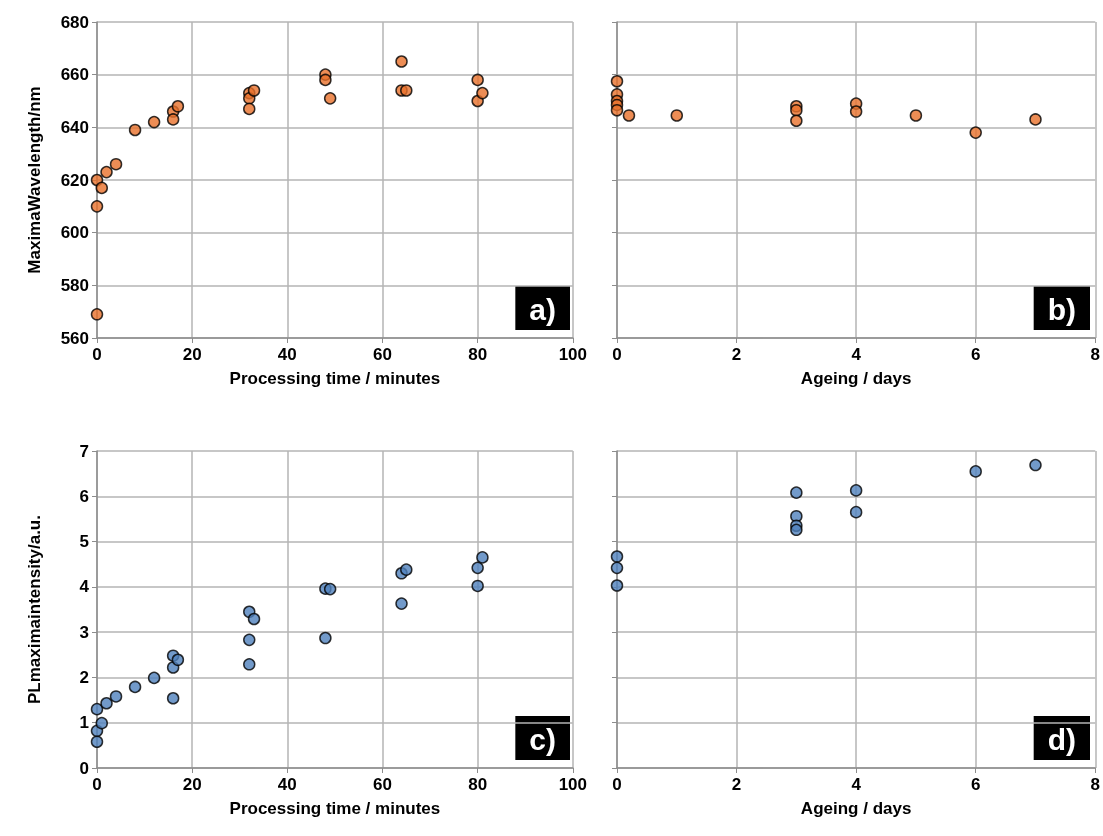 The width and height of the screenshot is (1103, 836). What do you see at coordinates (74, 22) in the screenshot?
I see `y-tick-label: 680` at bounding box center [74, 22].